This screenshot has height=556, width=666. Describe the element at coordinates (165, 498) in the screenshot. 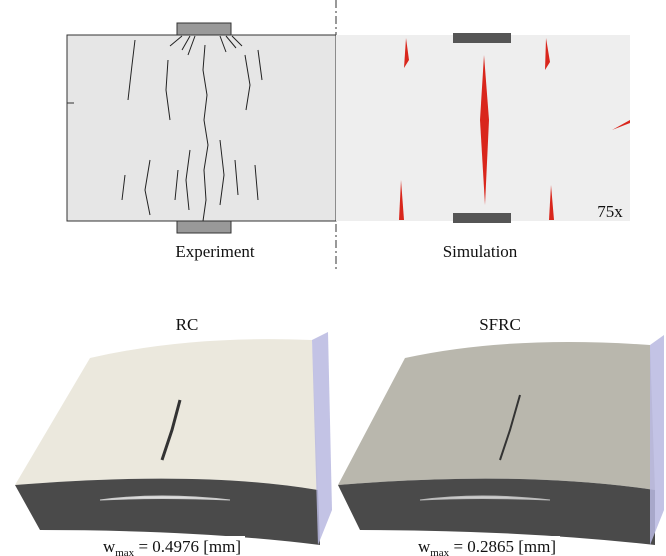

I see `rc-gap` at that location.